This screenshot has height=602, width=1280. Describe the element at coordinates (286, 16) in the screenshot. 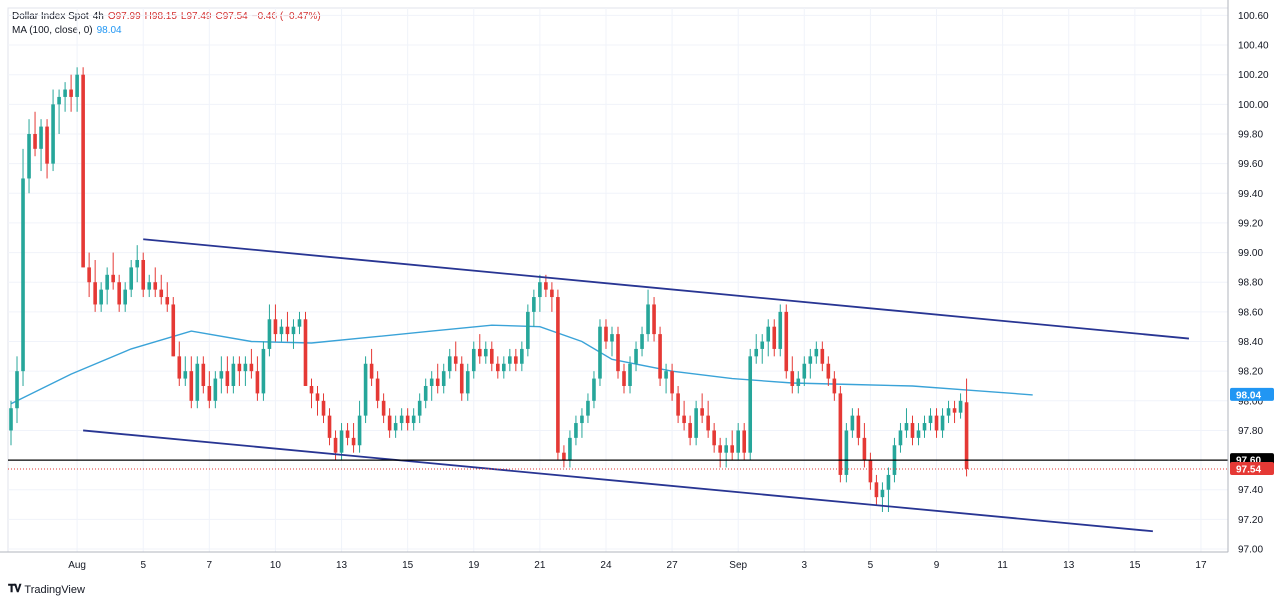

I see `legend-change: −0.46 (−0.47%)` at that location.